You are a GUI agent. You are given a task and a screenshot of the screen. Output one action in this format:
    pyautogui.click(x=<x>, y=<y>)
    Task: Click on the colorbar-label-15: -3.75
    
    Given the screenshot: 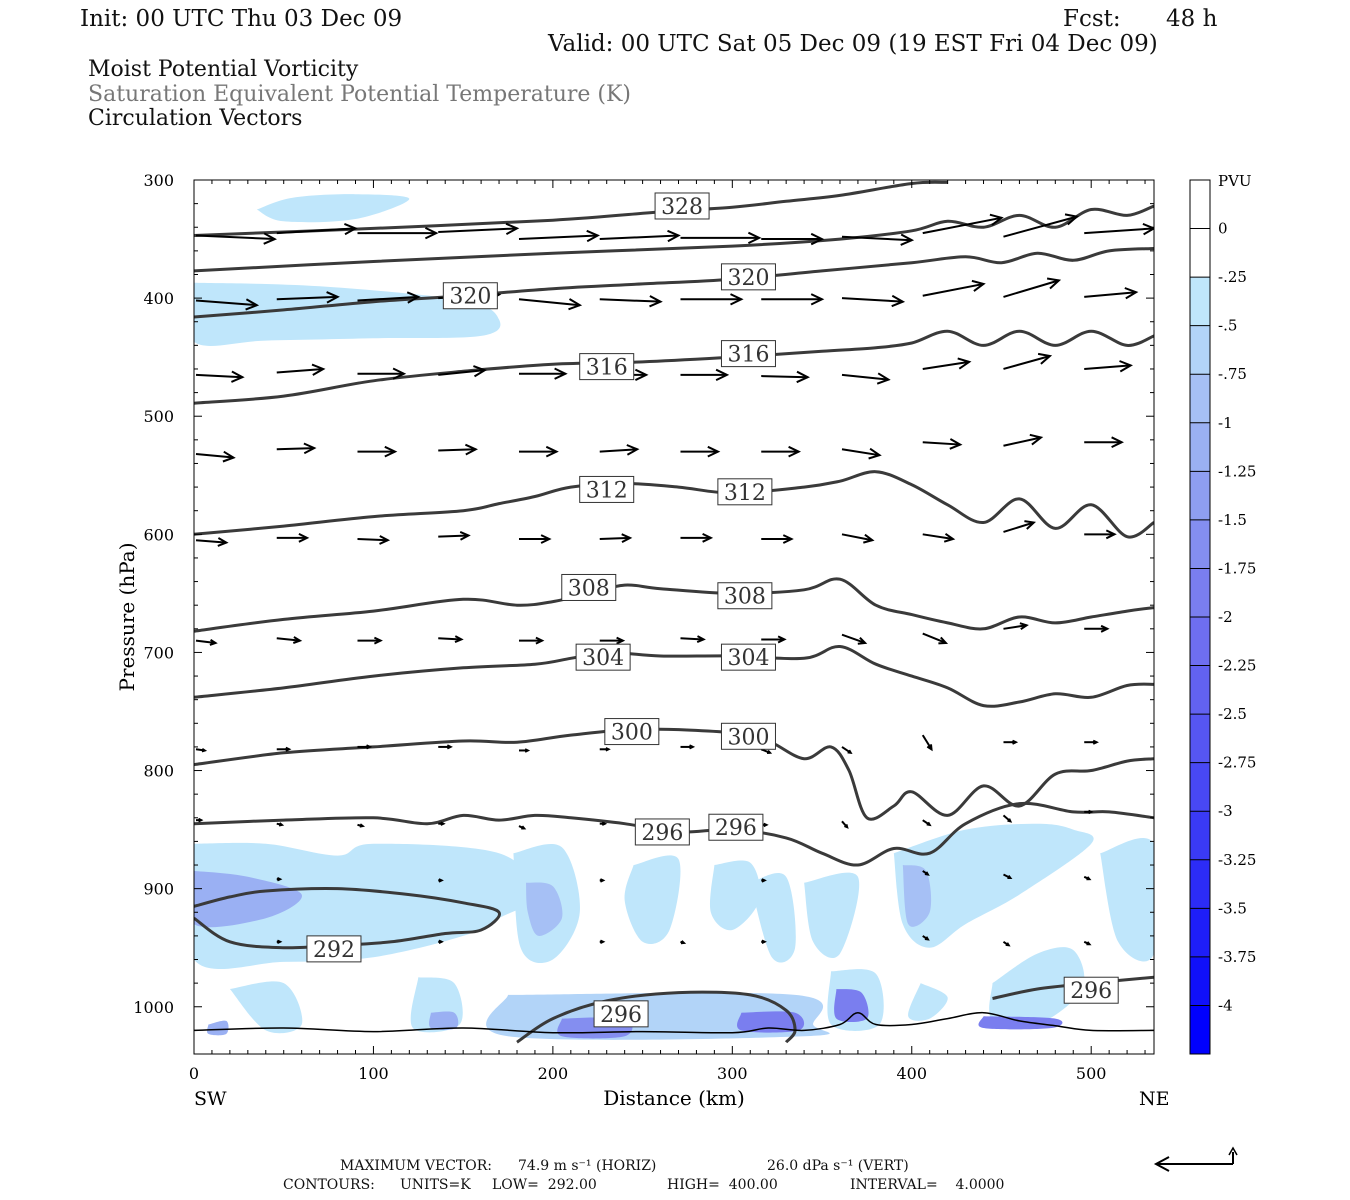 What is the action you would take?
    pyautogui.click(x=1237, y=957)
    